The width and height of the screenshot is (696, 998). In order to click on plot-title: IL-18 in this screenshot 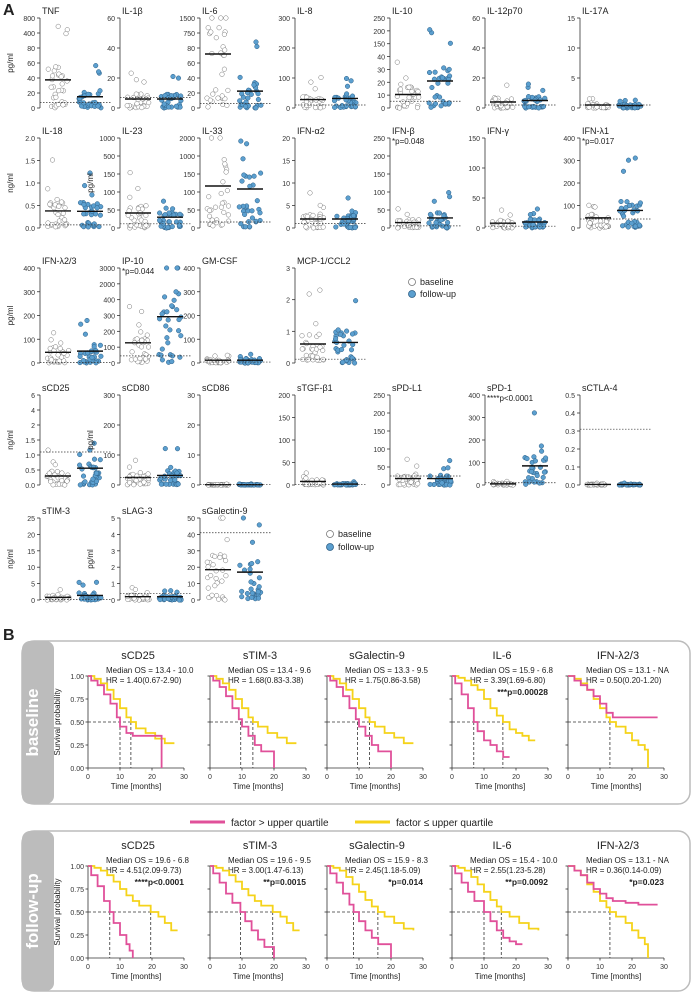, I will do `click(52, 131)`.